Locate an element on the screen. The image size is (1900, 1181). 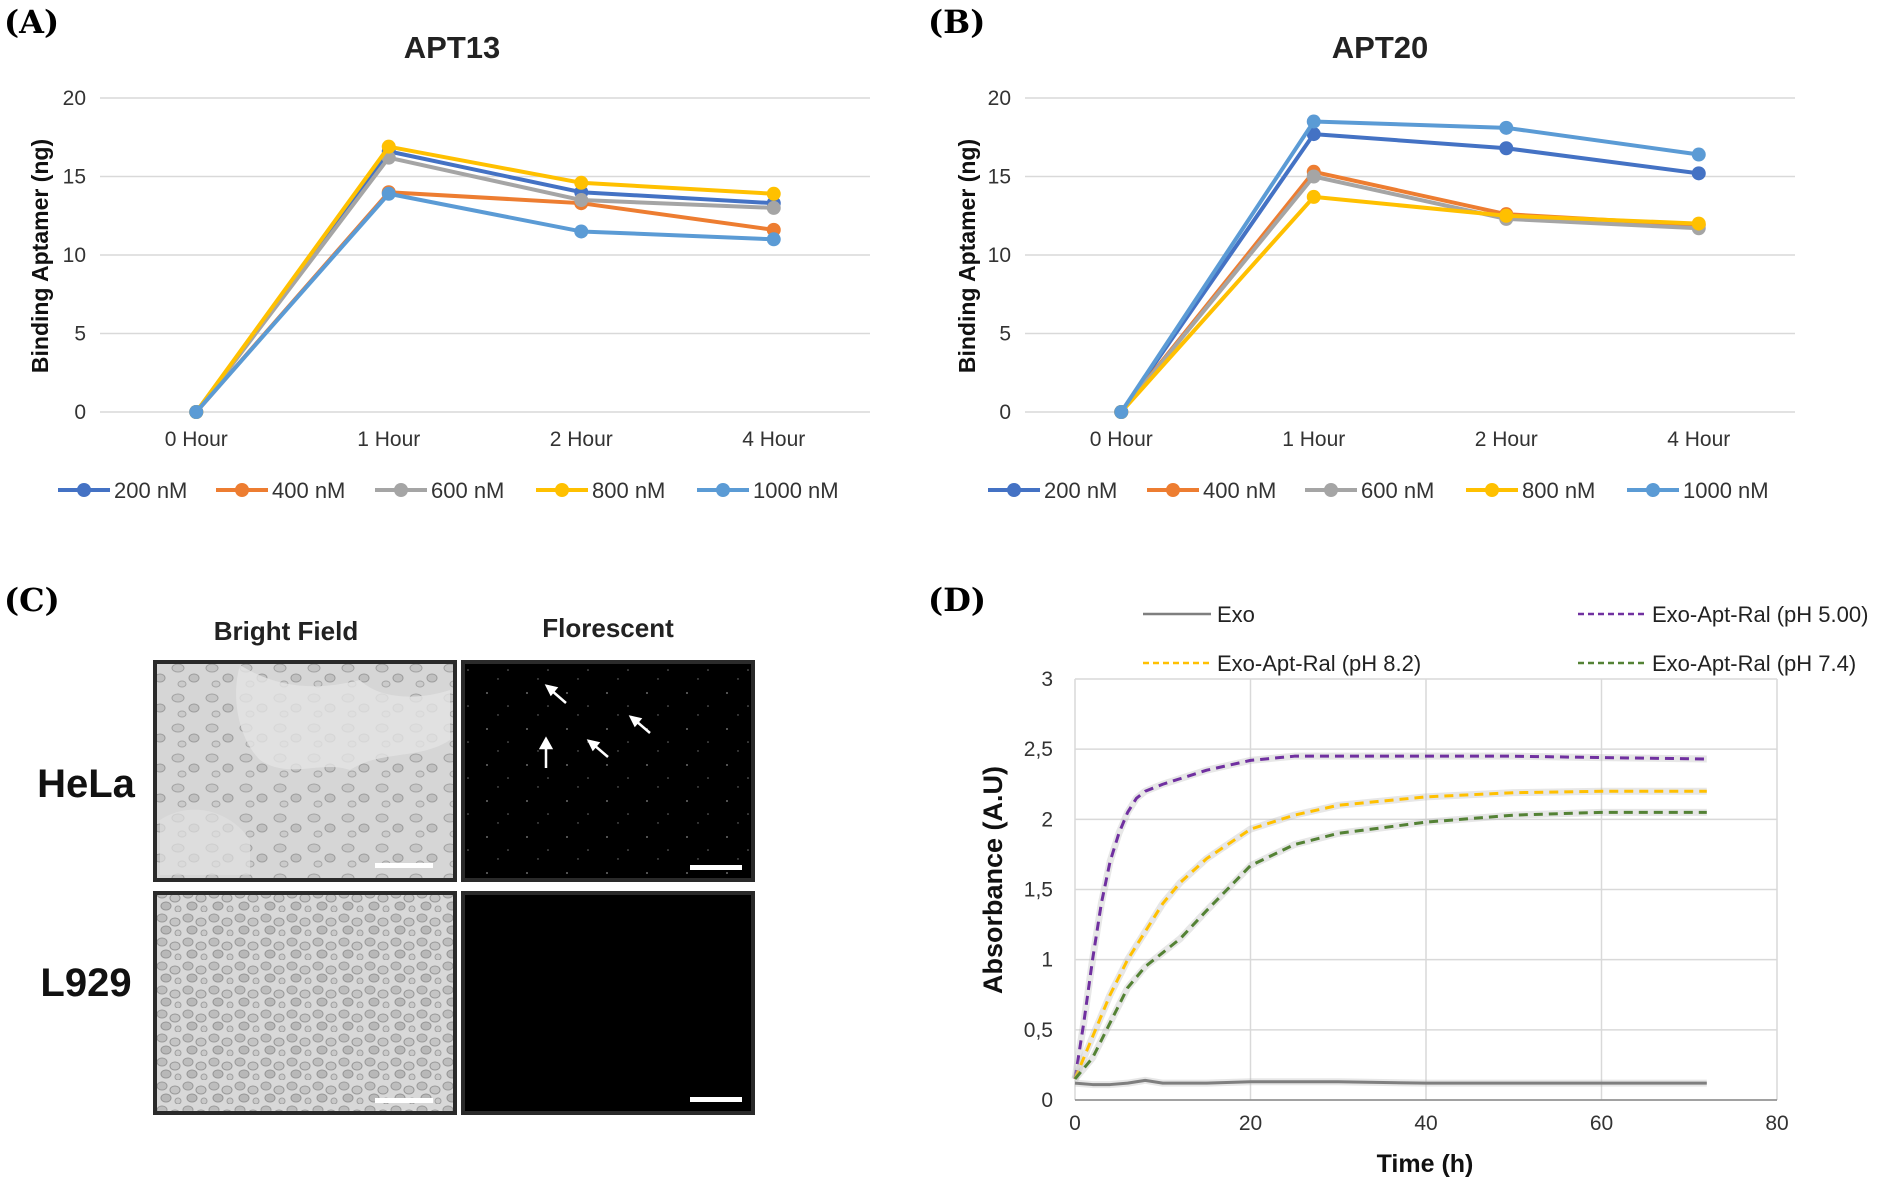
legend-label: Exo-Apt-Ral (pH 8.2) is located at coordinates (1319, 663).